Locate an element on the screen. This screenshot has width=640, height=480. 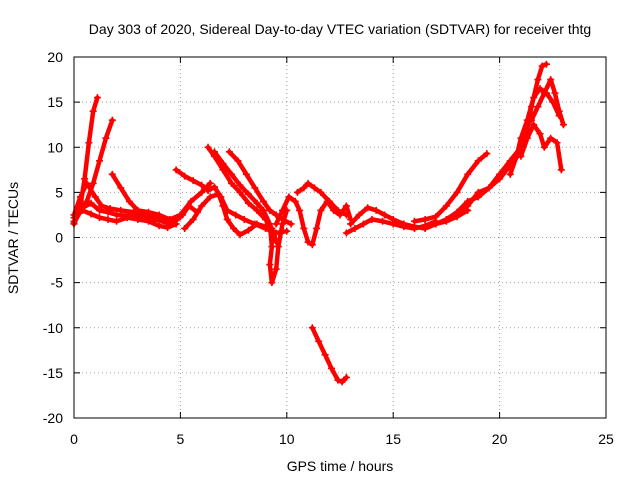
x-tick-label: 25 is located at coordinates (606, 439).